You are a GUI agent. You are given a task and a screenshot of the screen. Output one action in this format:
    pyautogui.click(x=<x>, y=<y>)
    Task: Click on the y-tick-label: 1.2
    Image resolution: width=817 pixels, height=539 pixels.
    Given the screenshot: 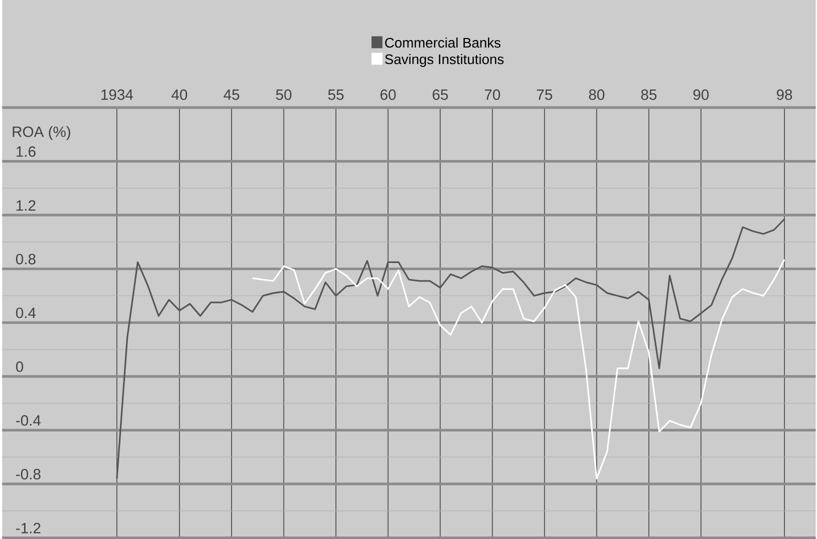 What is the action you would take?
    pyautogui.click(x=26, y=205)
    